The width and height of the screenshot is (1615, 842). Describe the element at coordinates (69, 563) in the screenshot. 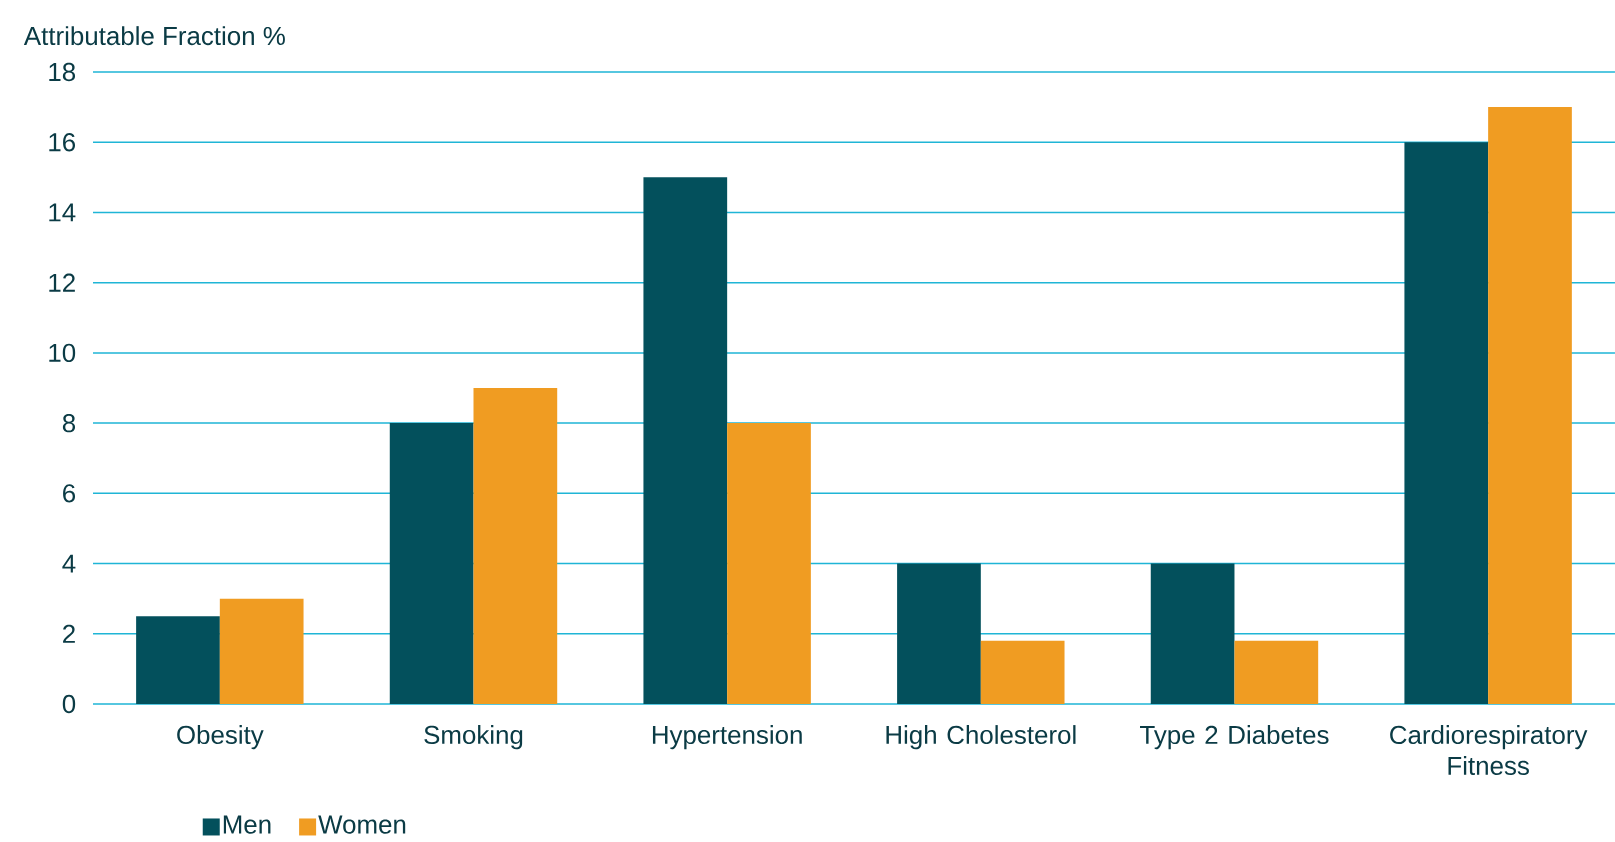

I see `y-tick-label: 4` at that location.